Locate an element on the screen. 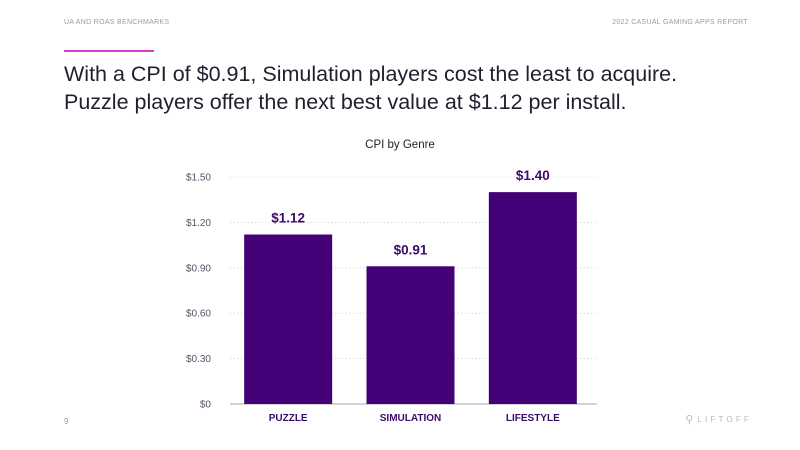  y-tick-label: $0.60 is located at coordinates (198, 314).